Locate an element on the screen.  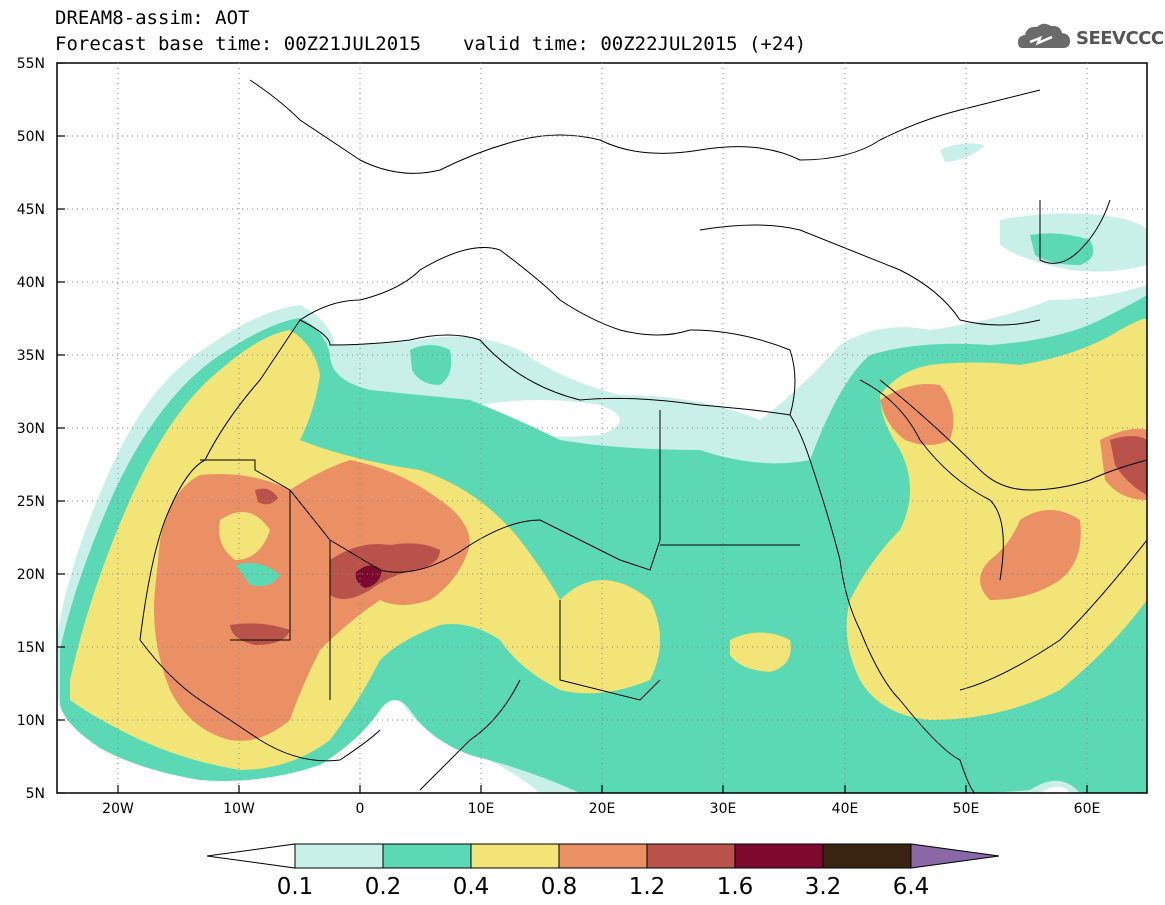
lon-label: 40E is located at coordinates (845, 809).